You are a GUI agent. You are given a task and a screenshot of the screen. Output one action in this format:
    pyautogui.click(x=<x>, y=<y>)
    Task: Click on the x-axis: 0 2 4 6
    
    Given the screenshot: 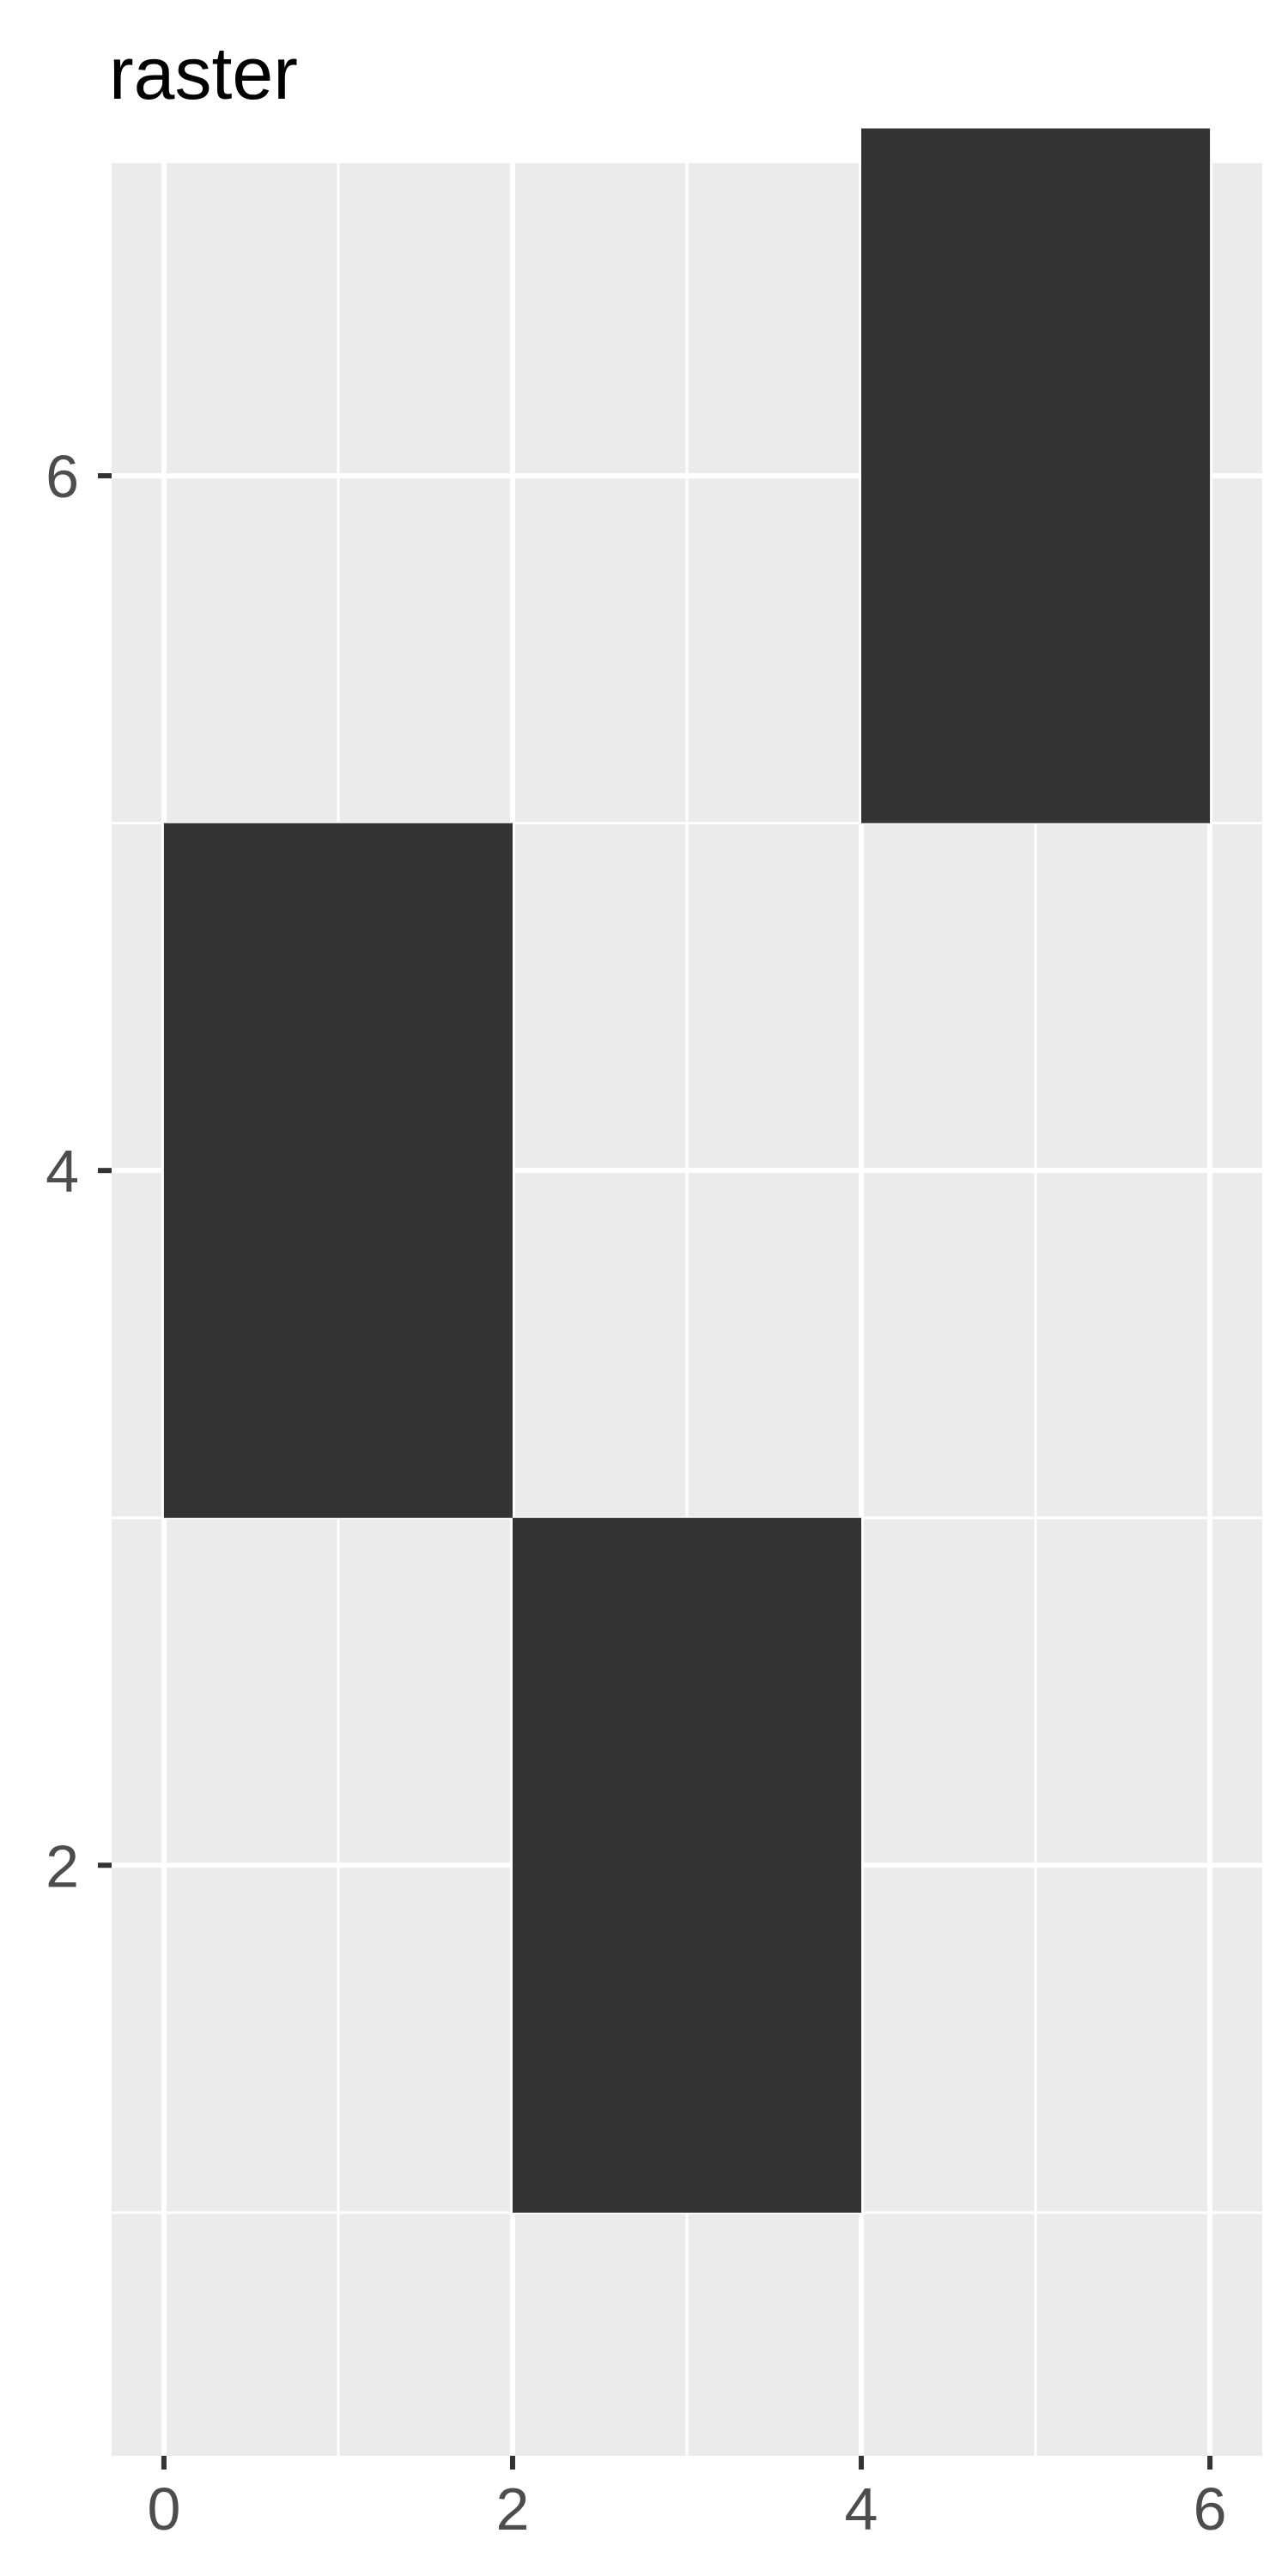 What is the action you would take?
    pyautogui.click(x=687, y=2500)
    